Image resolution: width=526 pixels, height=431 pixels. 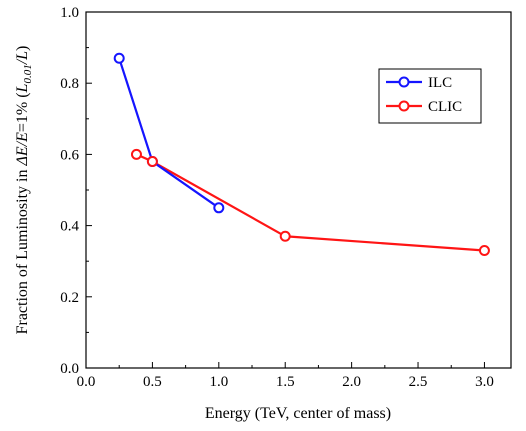 I want to click on y-tick-label: 0.0, so click(x=69, y=369).